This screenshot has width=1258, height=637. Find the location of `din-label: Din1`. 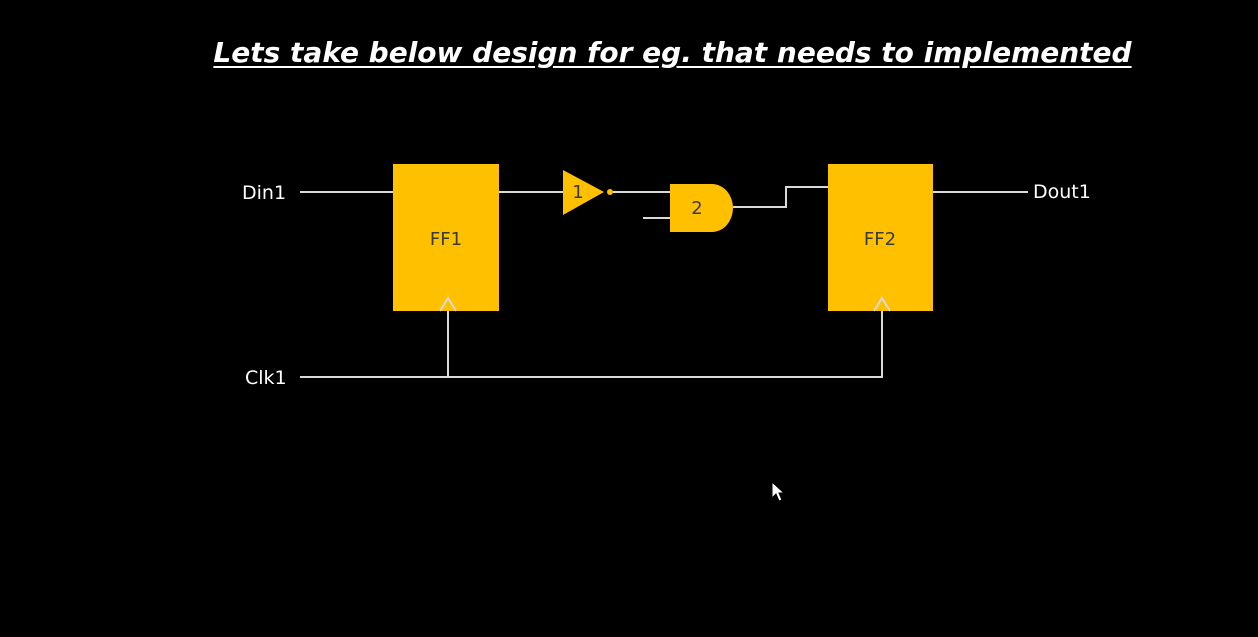

din-label: Din1 is located at coordinates (264, 193).